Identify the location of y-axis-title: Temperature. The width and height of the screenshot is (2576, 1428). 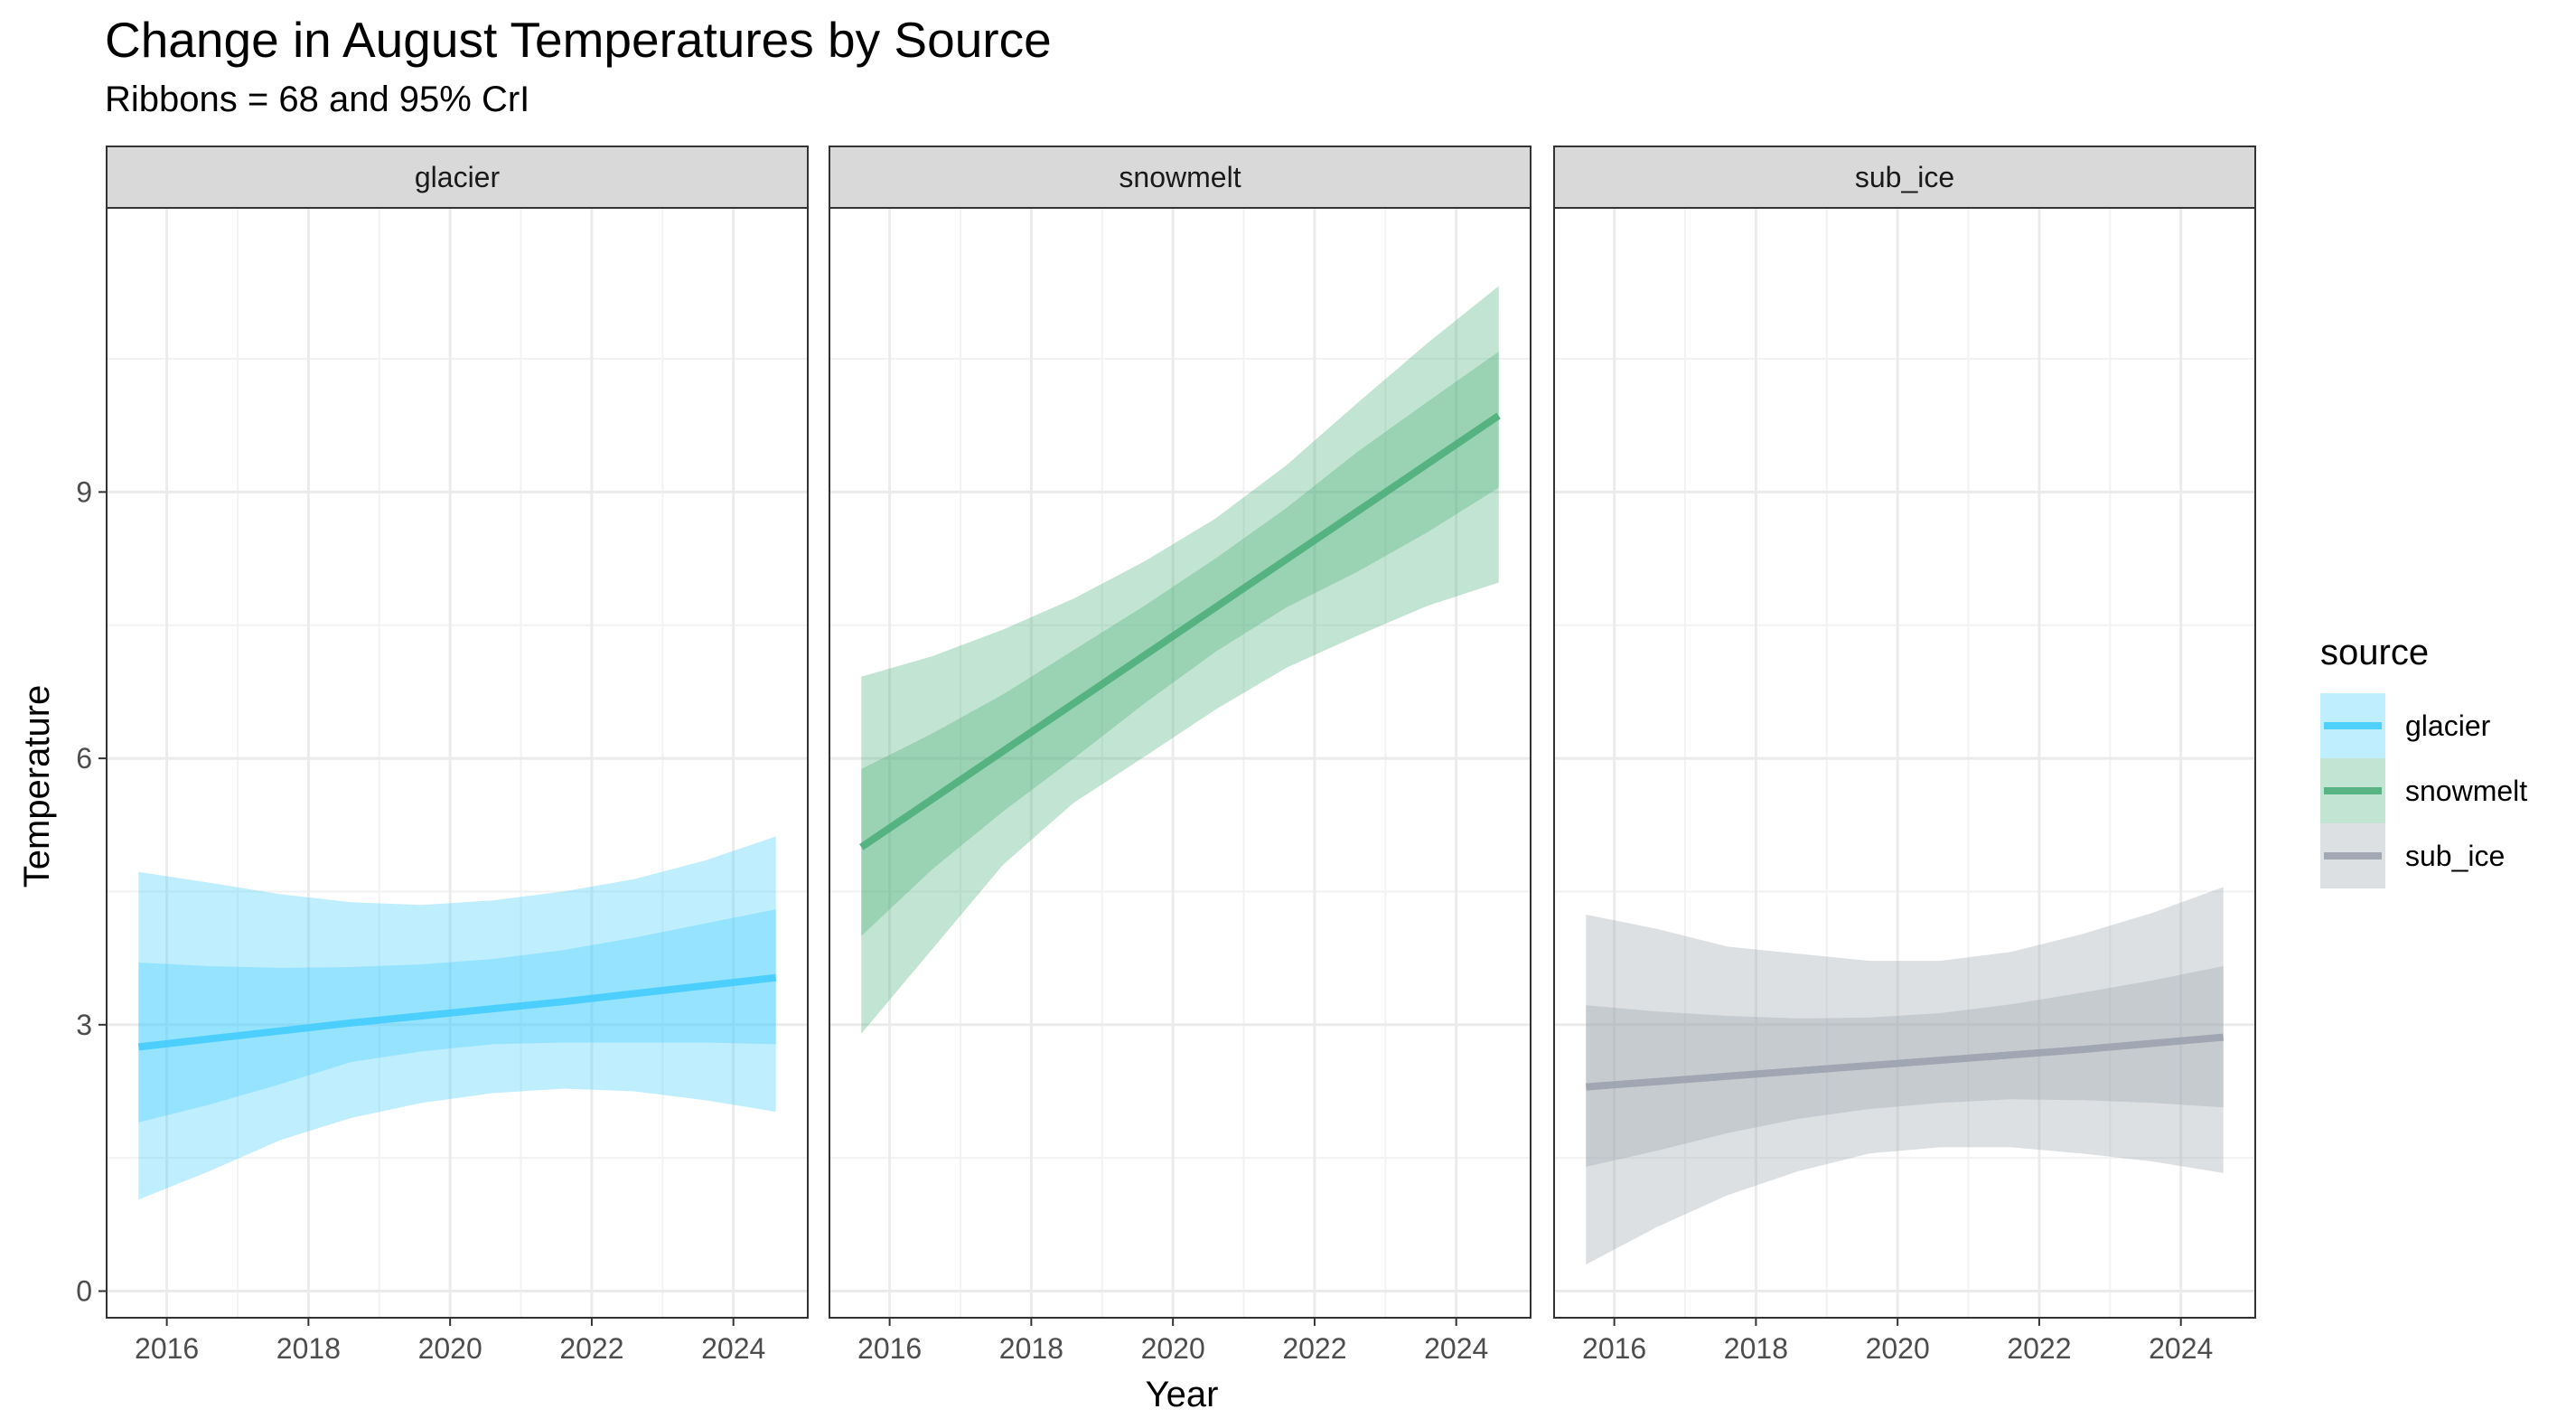
(37, 786).